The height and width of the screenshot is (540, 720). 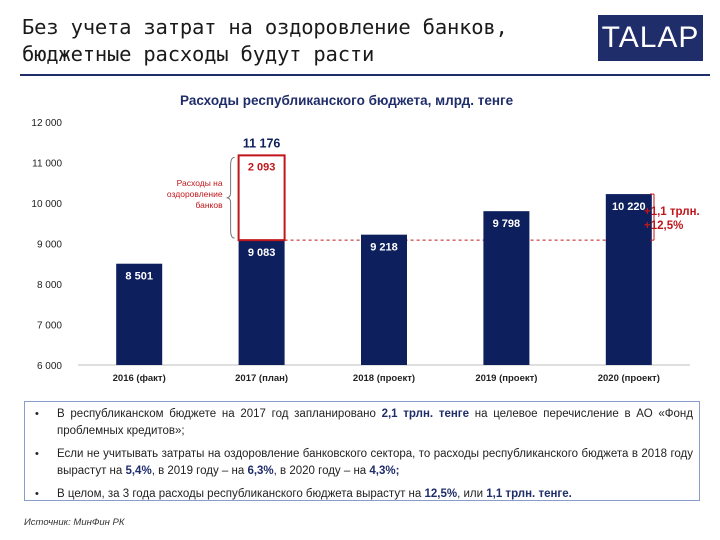 I want to click on source-note: Источник: МинФин РК, so click(x=74, y=522).